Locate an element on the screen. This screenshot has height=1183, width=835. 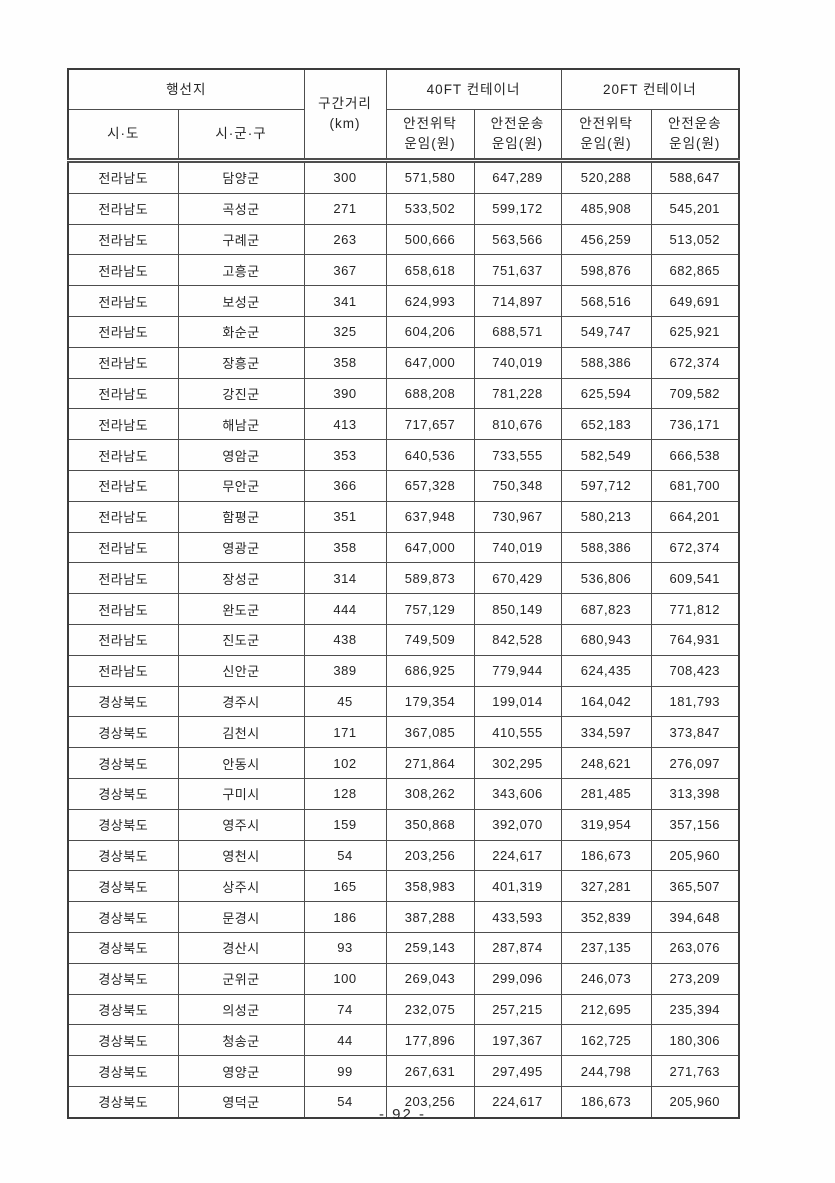
ft40-consignment-fare-cell: 688,208 is located at coordinates (430, 393).